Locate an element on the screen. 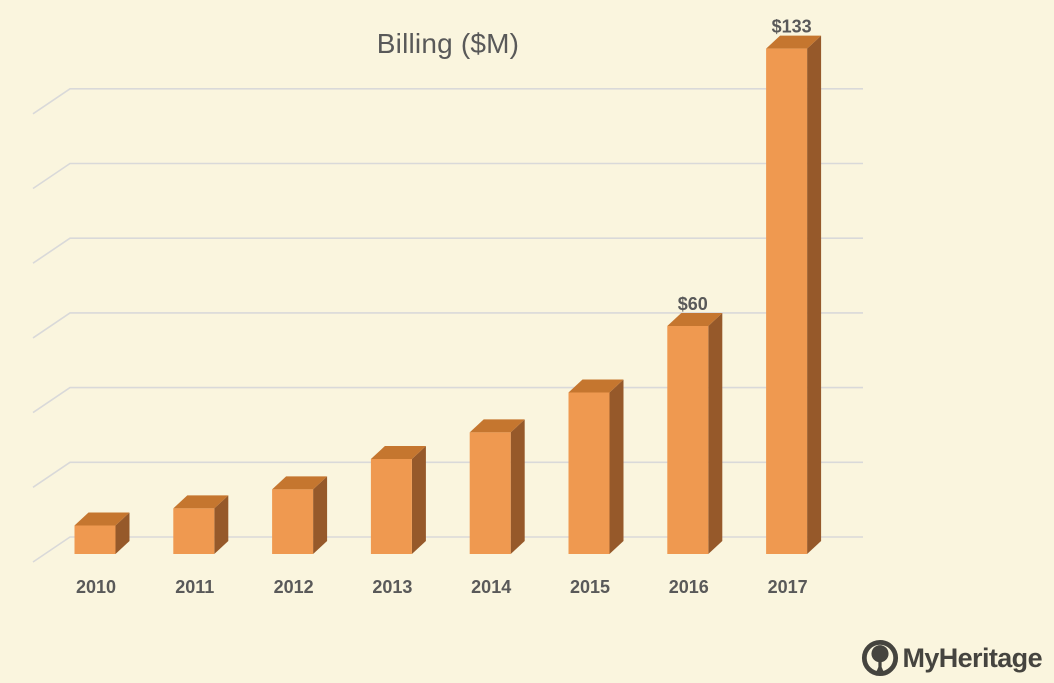 The width and height of the screenshot is (1054, 683). myheritage-tree-icon is located at coordinates (880, 658).